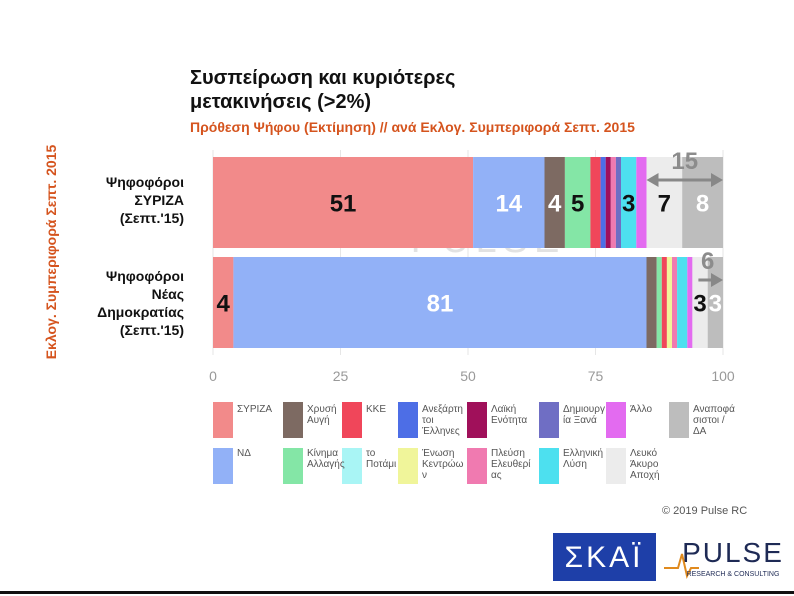 The height and width of the screenshot is (596, 794). Describe the element at coordinates (381, 459) in the screenshot. I see `legend-label: το Ποτάμι` at that location.